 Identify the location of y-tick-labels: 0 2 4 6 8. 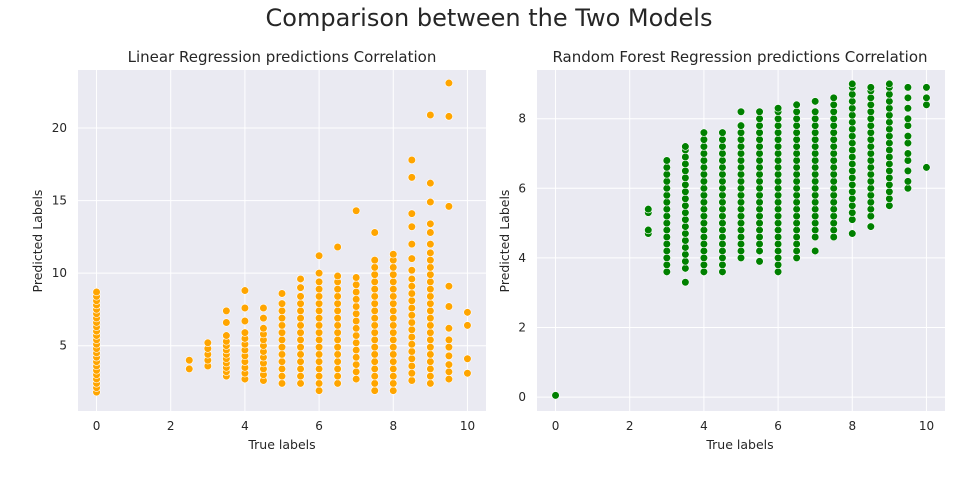
(522, 258).